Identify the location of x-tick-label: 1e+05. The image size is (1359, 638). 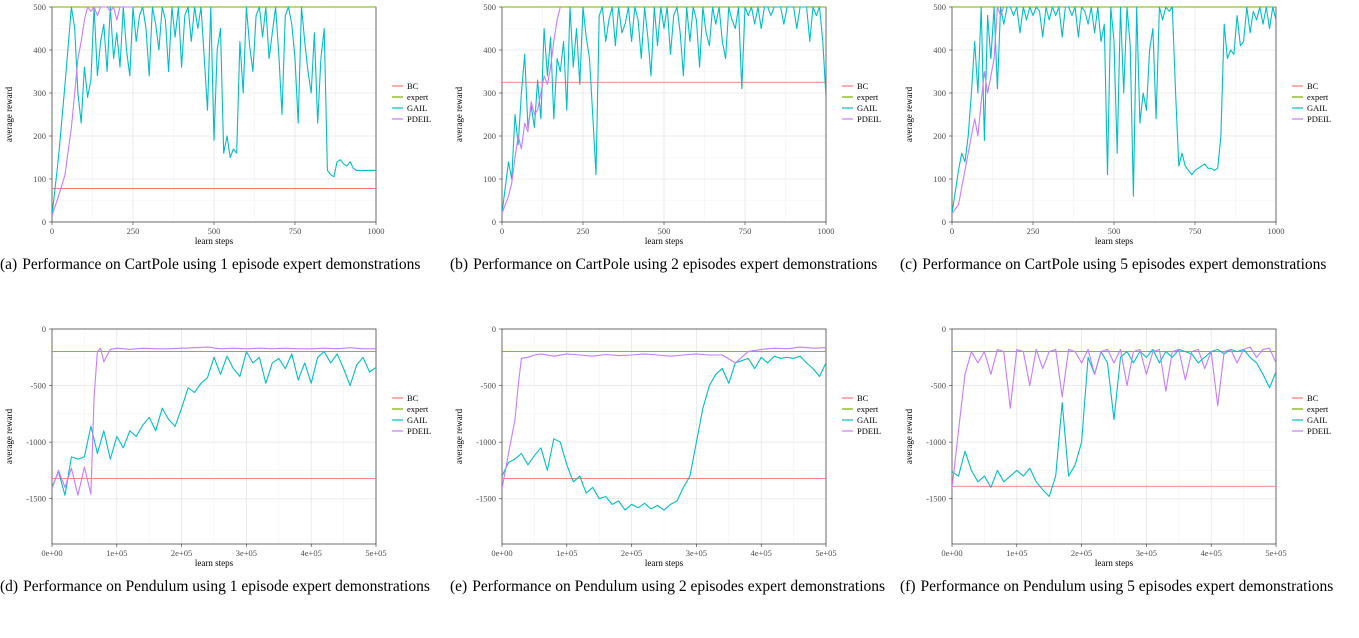
(1016, 553).